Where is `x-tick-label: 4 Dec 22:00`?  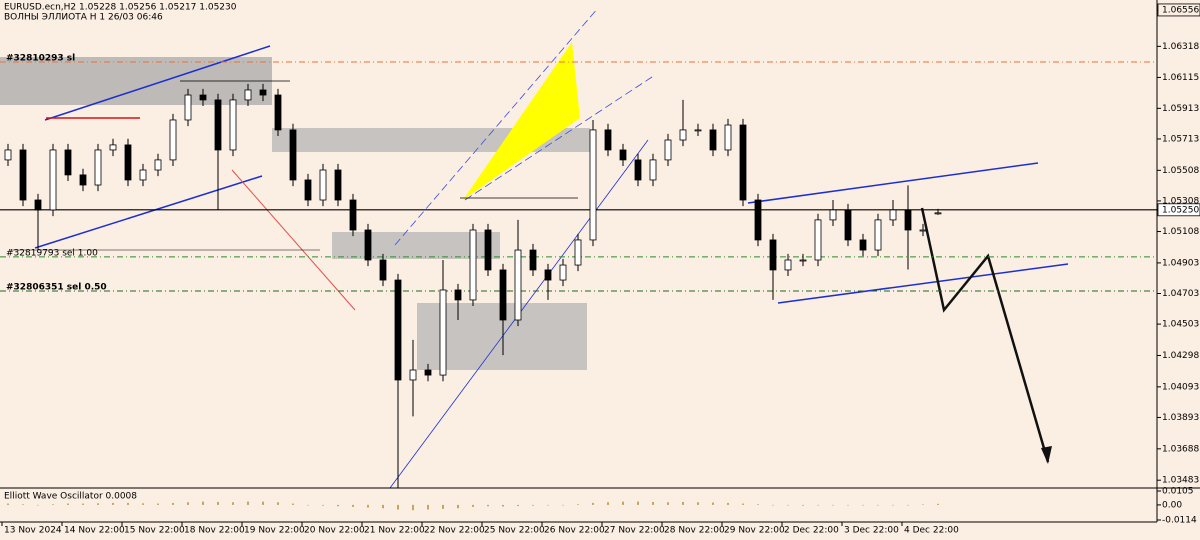
x-tick-label: 4 Dec 22:00 is located at coordinates (931, 531).